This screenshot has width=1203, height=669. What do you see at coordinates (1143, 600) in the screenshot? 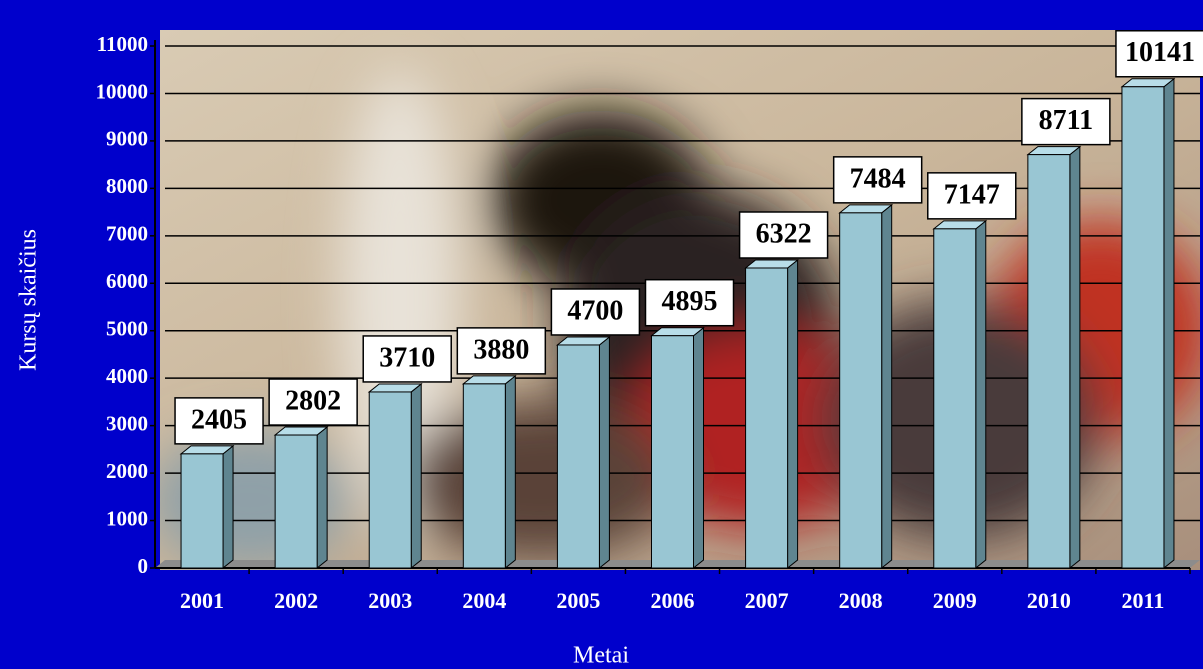
I see `x-tick-label: 2011` at bounding box center [1143, 600].